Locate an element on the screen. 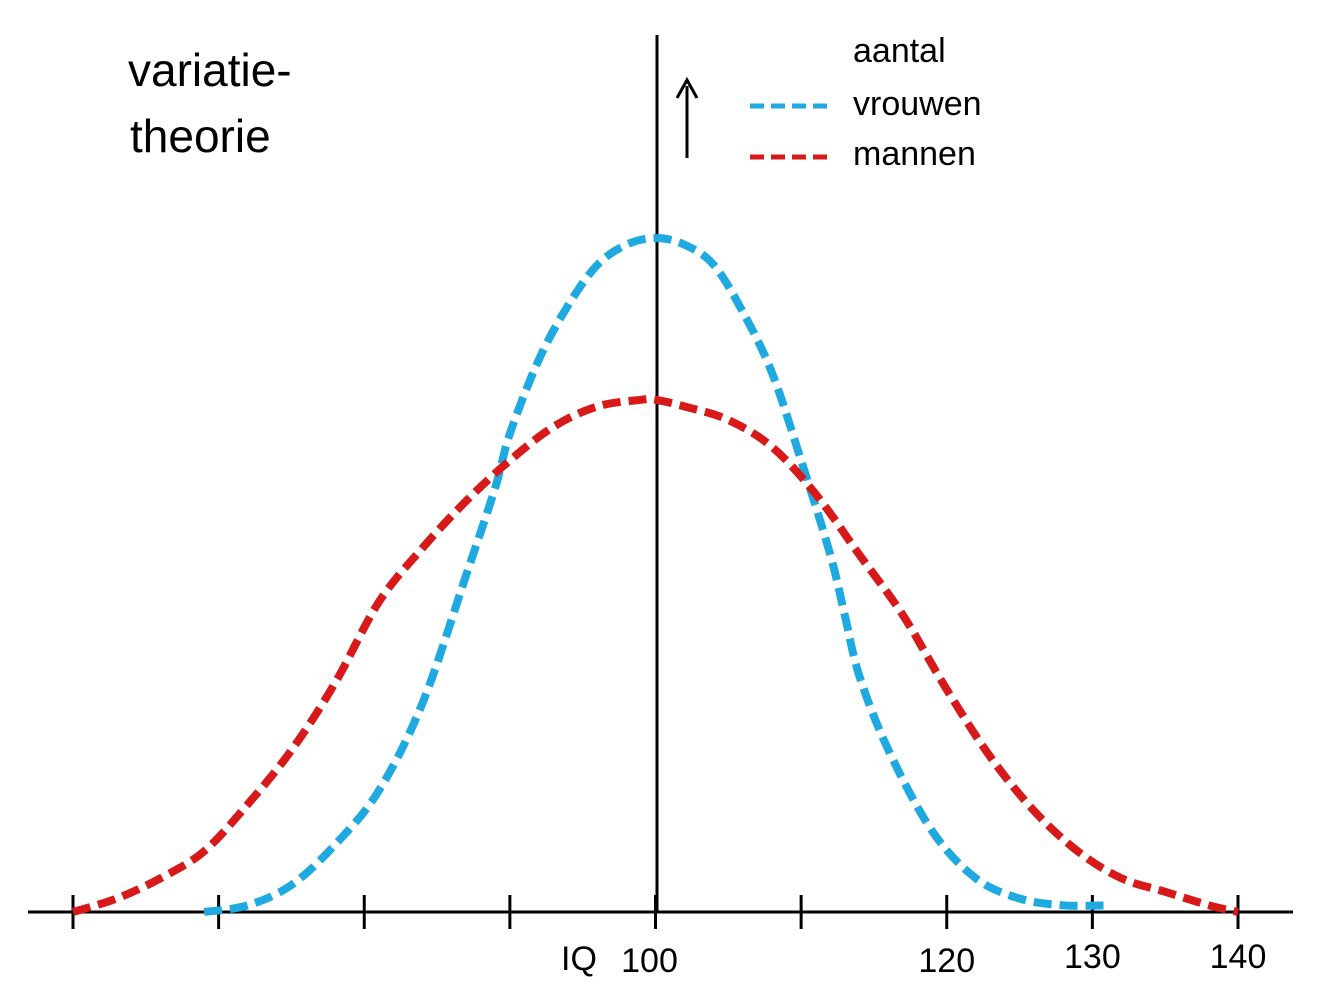  legend-label-vrouwen: vrouwen is located at coordinates (917, 104).